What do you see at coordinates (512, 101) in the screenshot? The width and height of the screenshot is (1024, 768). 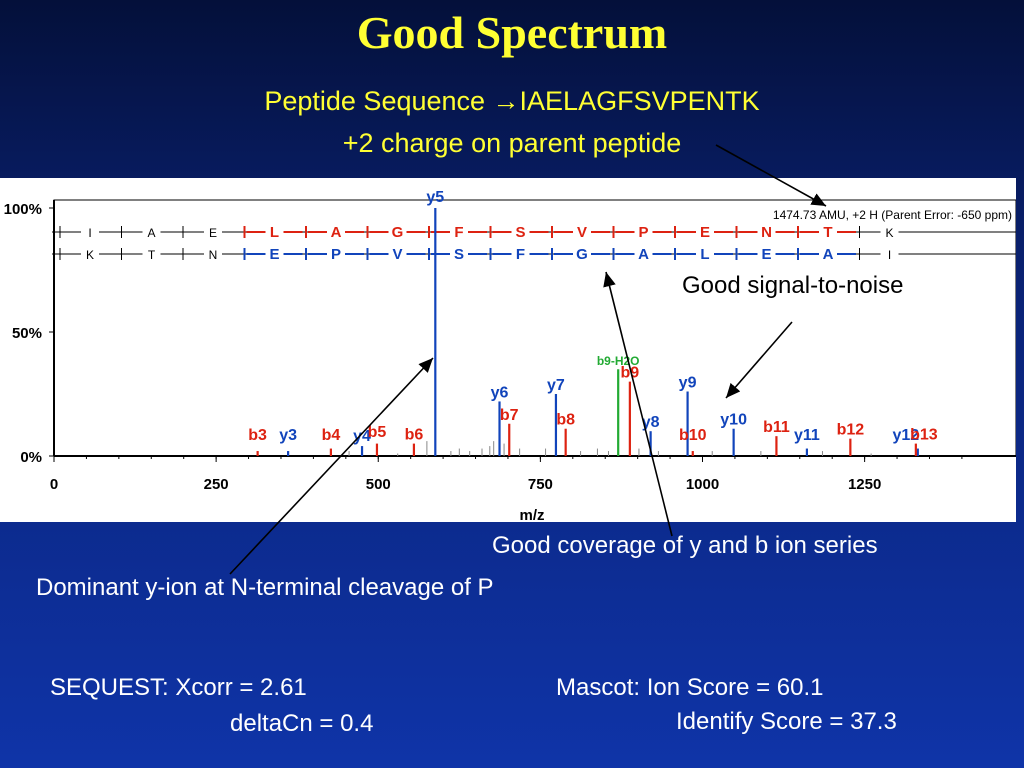 I see `peptide-sequence-line: Peptide Sequence →IAELAGFSVPENTK` at bounding box center [512, 101].